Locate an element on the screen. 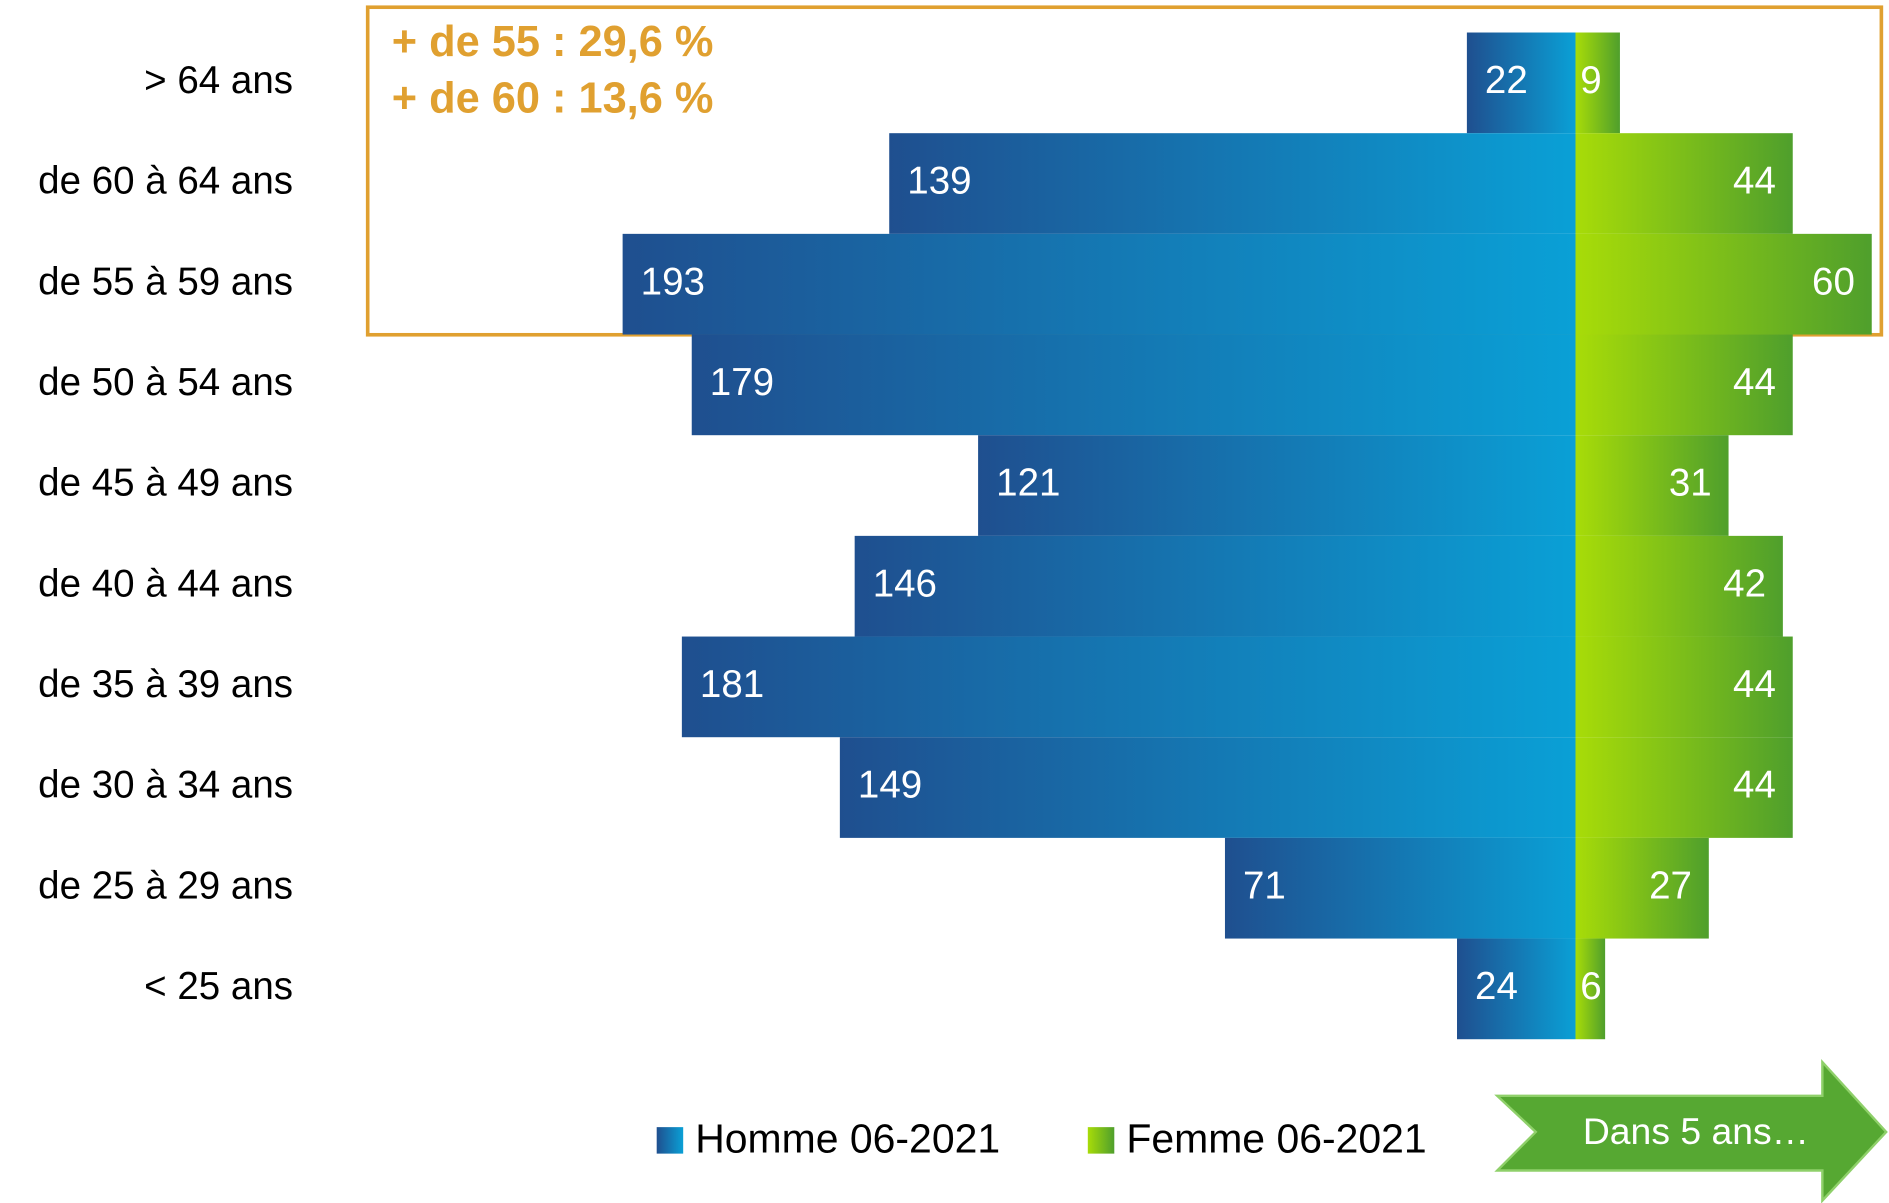  y-tick-label: < 25 ans is located at coordinates (218, 986).